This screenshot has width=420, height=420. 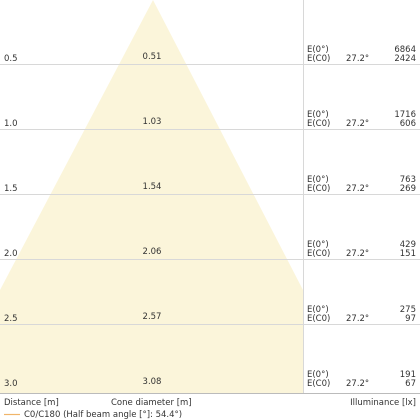 What do you see at coordinates (11, 124) in the screenshot?
I see `distance: 1.0` at bounding box center [11, 124].